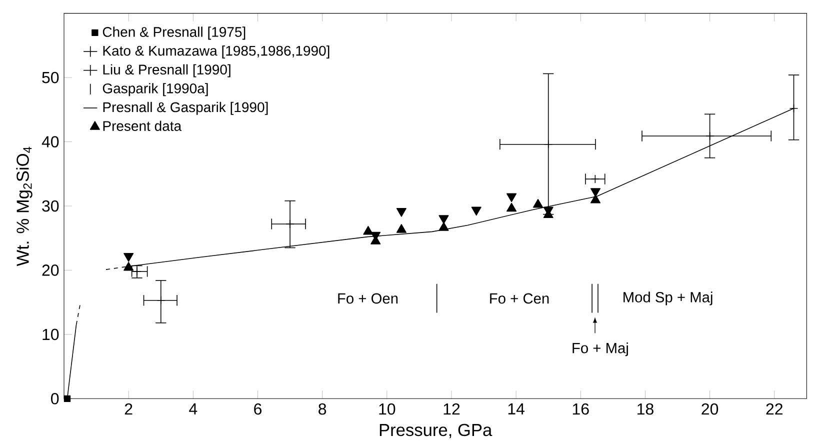 Image resolution: width=816 pixels, height=448 pixels. Describe the element at coordinates (452, 409) in the screenshot. I see `x-tick-label: 12` at that location.